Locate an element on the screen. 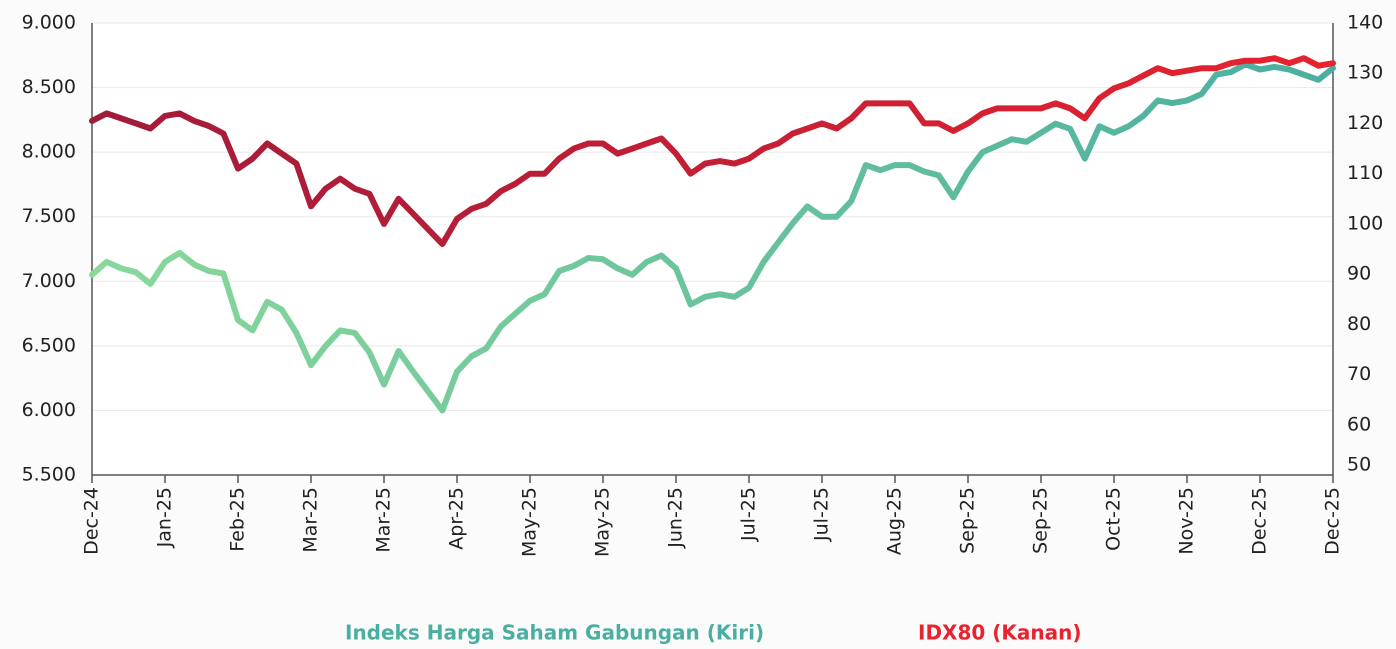 The width and height of the screenshot is (1396, 649). y-tick-label: 9.000 is located at coordinates (49, 23).